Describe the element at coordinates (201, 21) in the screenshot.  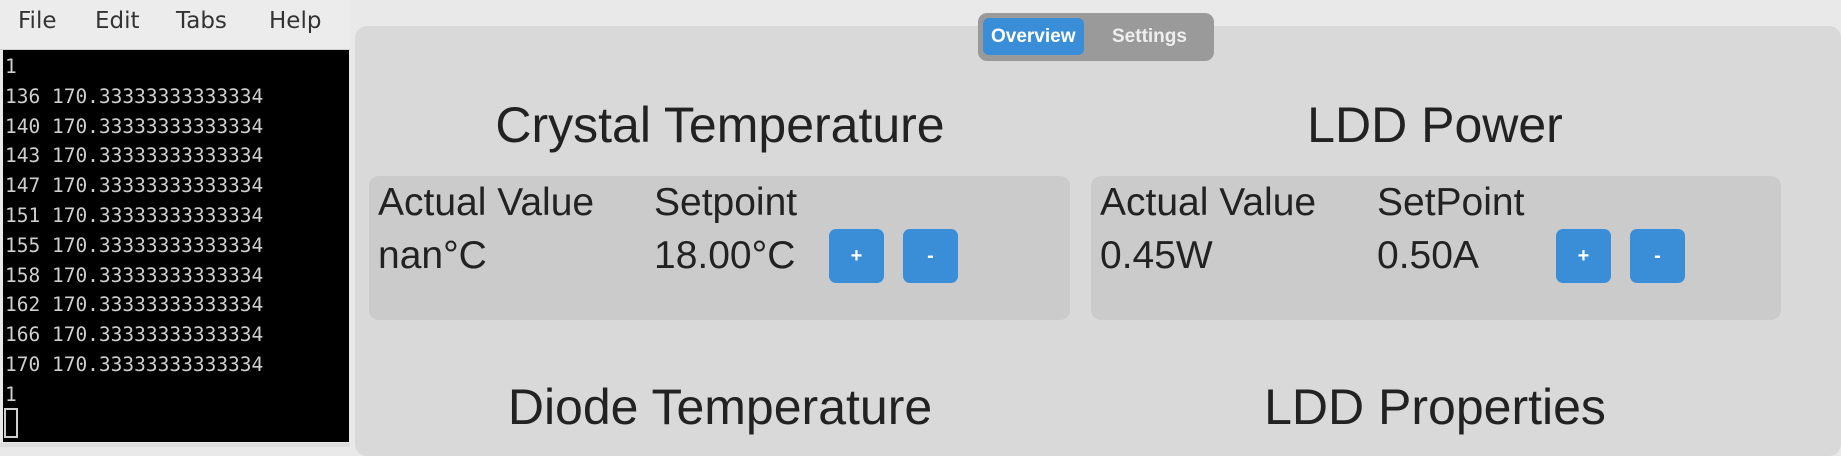
I see `menu-item: Tabs` at that location.